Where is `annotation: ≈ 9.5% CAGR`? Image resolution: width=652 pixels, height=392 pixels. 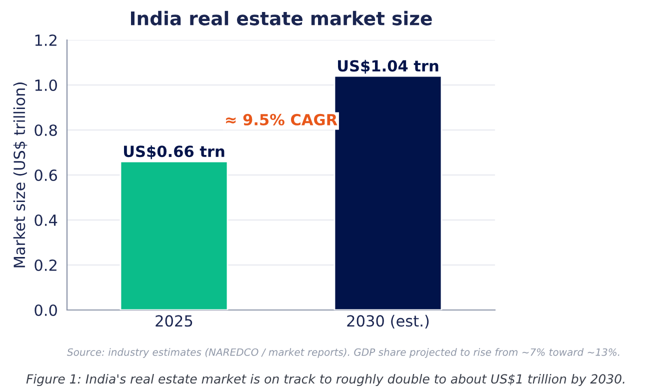
annotation: ≈ 9.5% CAGR is located at coordinates (282, 120).